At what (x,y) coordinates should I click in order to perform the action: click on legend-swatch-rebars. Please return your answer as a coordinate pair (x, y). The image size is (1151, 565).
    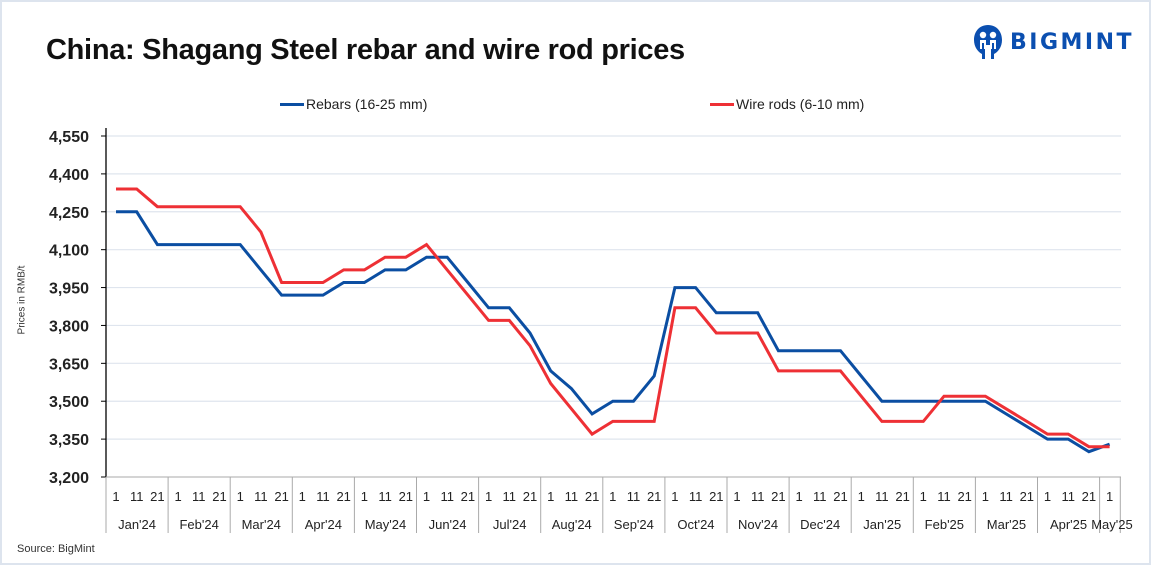
    Looking at the image, I should click on (292, 104).